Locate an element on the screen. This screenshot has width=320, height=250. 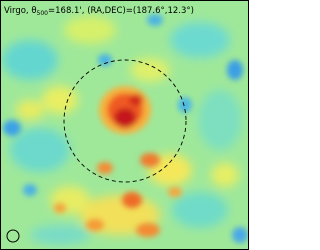
caption-name: Virgo, θ is located at coordinates (20, 11).